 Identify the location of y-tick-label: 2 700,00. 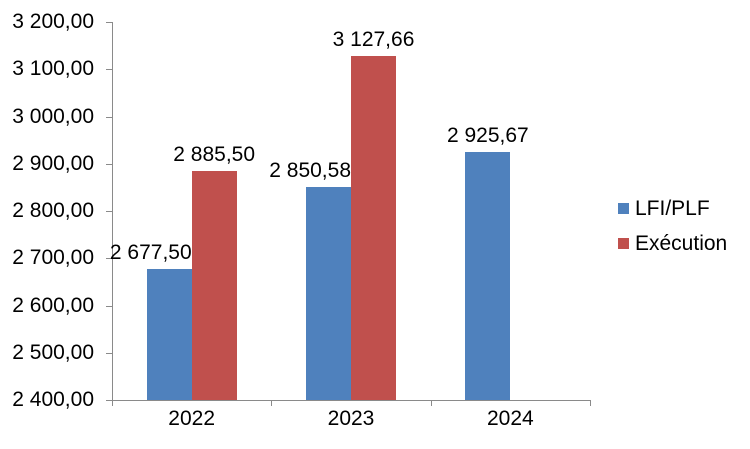
(53, 258).